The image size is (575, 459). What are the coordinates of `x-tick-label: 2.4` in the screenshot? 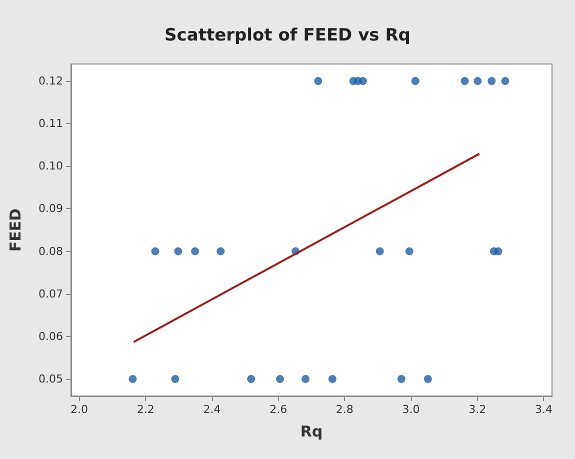 It's located at (212, 409).